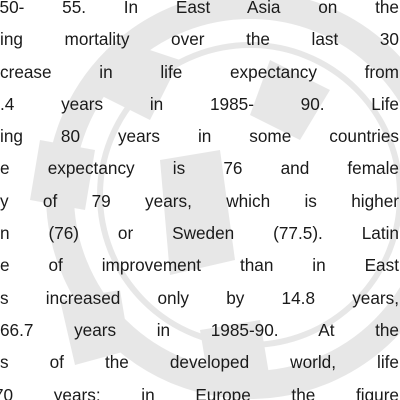 This screenshot has height=400, width=400. What do you see at coordinates (199, 392) in the screenshot?
I see `text-line-13: 70 years: in Europe the figure` at bounding box center [199, 392].